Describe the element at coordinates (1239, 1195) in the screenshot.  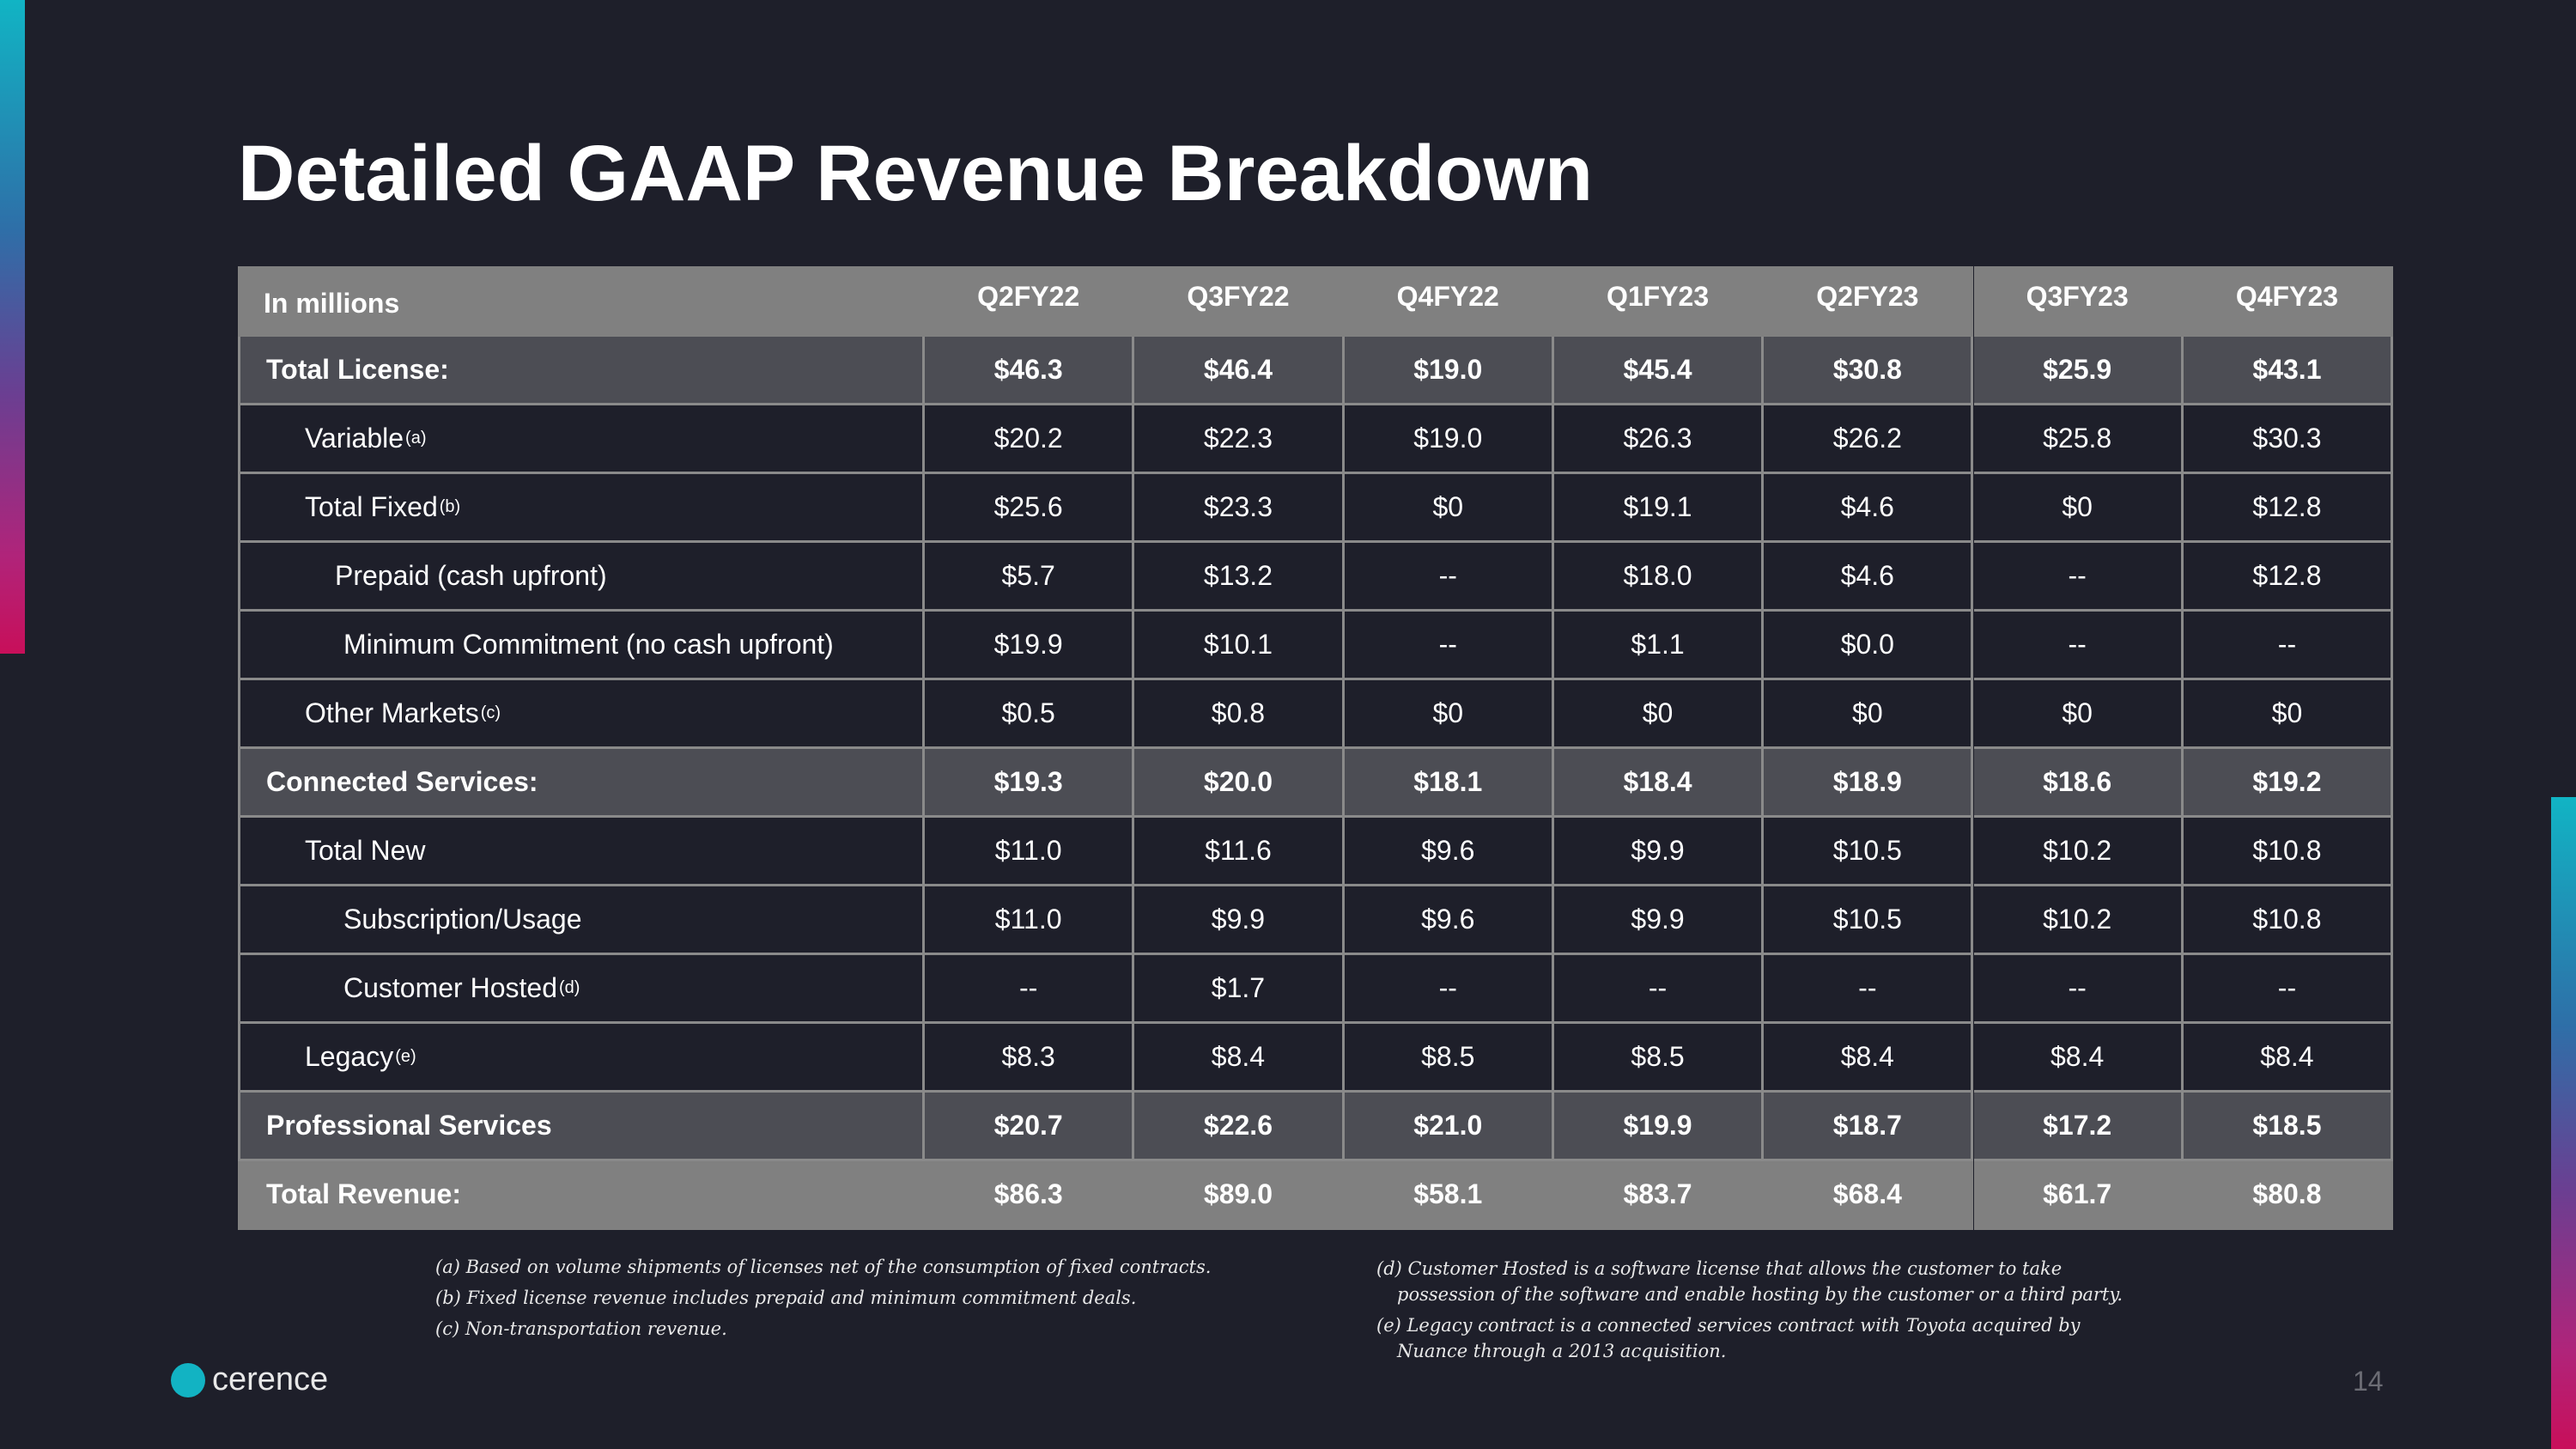
I see `value-cell: $89.0` at that location.